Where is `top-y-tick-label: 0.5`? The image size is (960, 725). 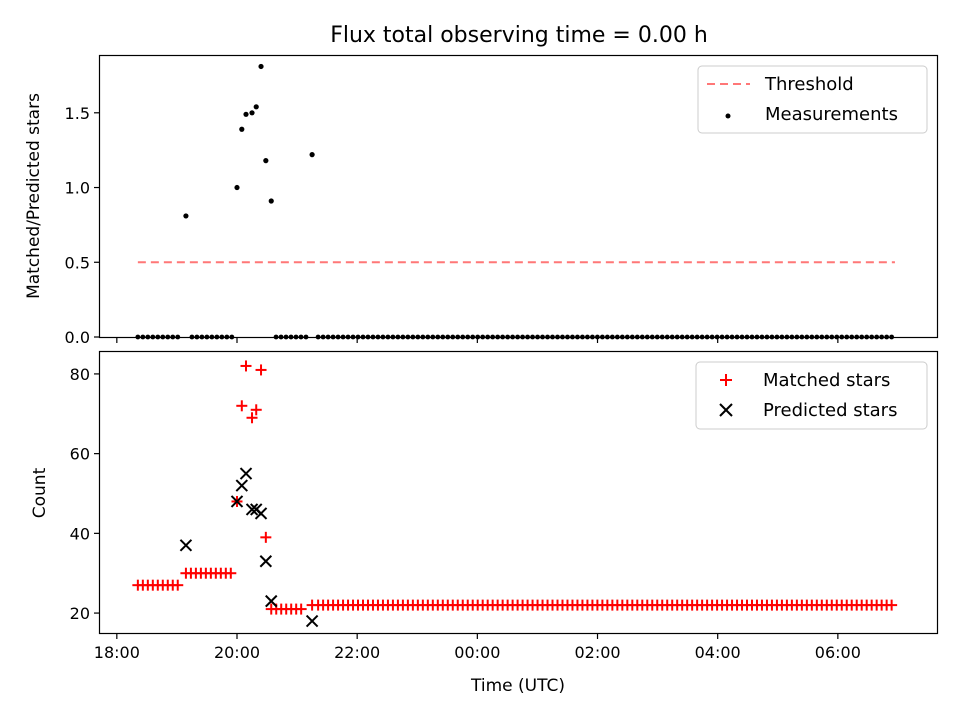
top-y-tick-label: 0.5 is located at coordinates (77, 262).